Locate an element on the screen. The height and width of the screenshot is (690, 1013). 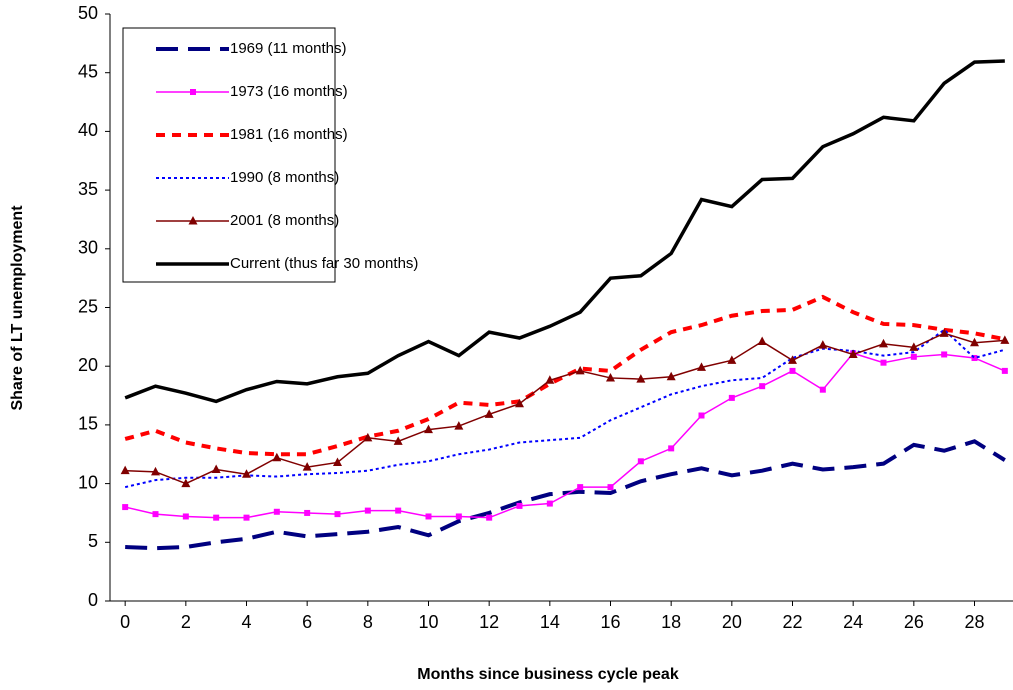
y-tick-label: 35 is located at coordinates (88, 189).